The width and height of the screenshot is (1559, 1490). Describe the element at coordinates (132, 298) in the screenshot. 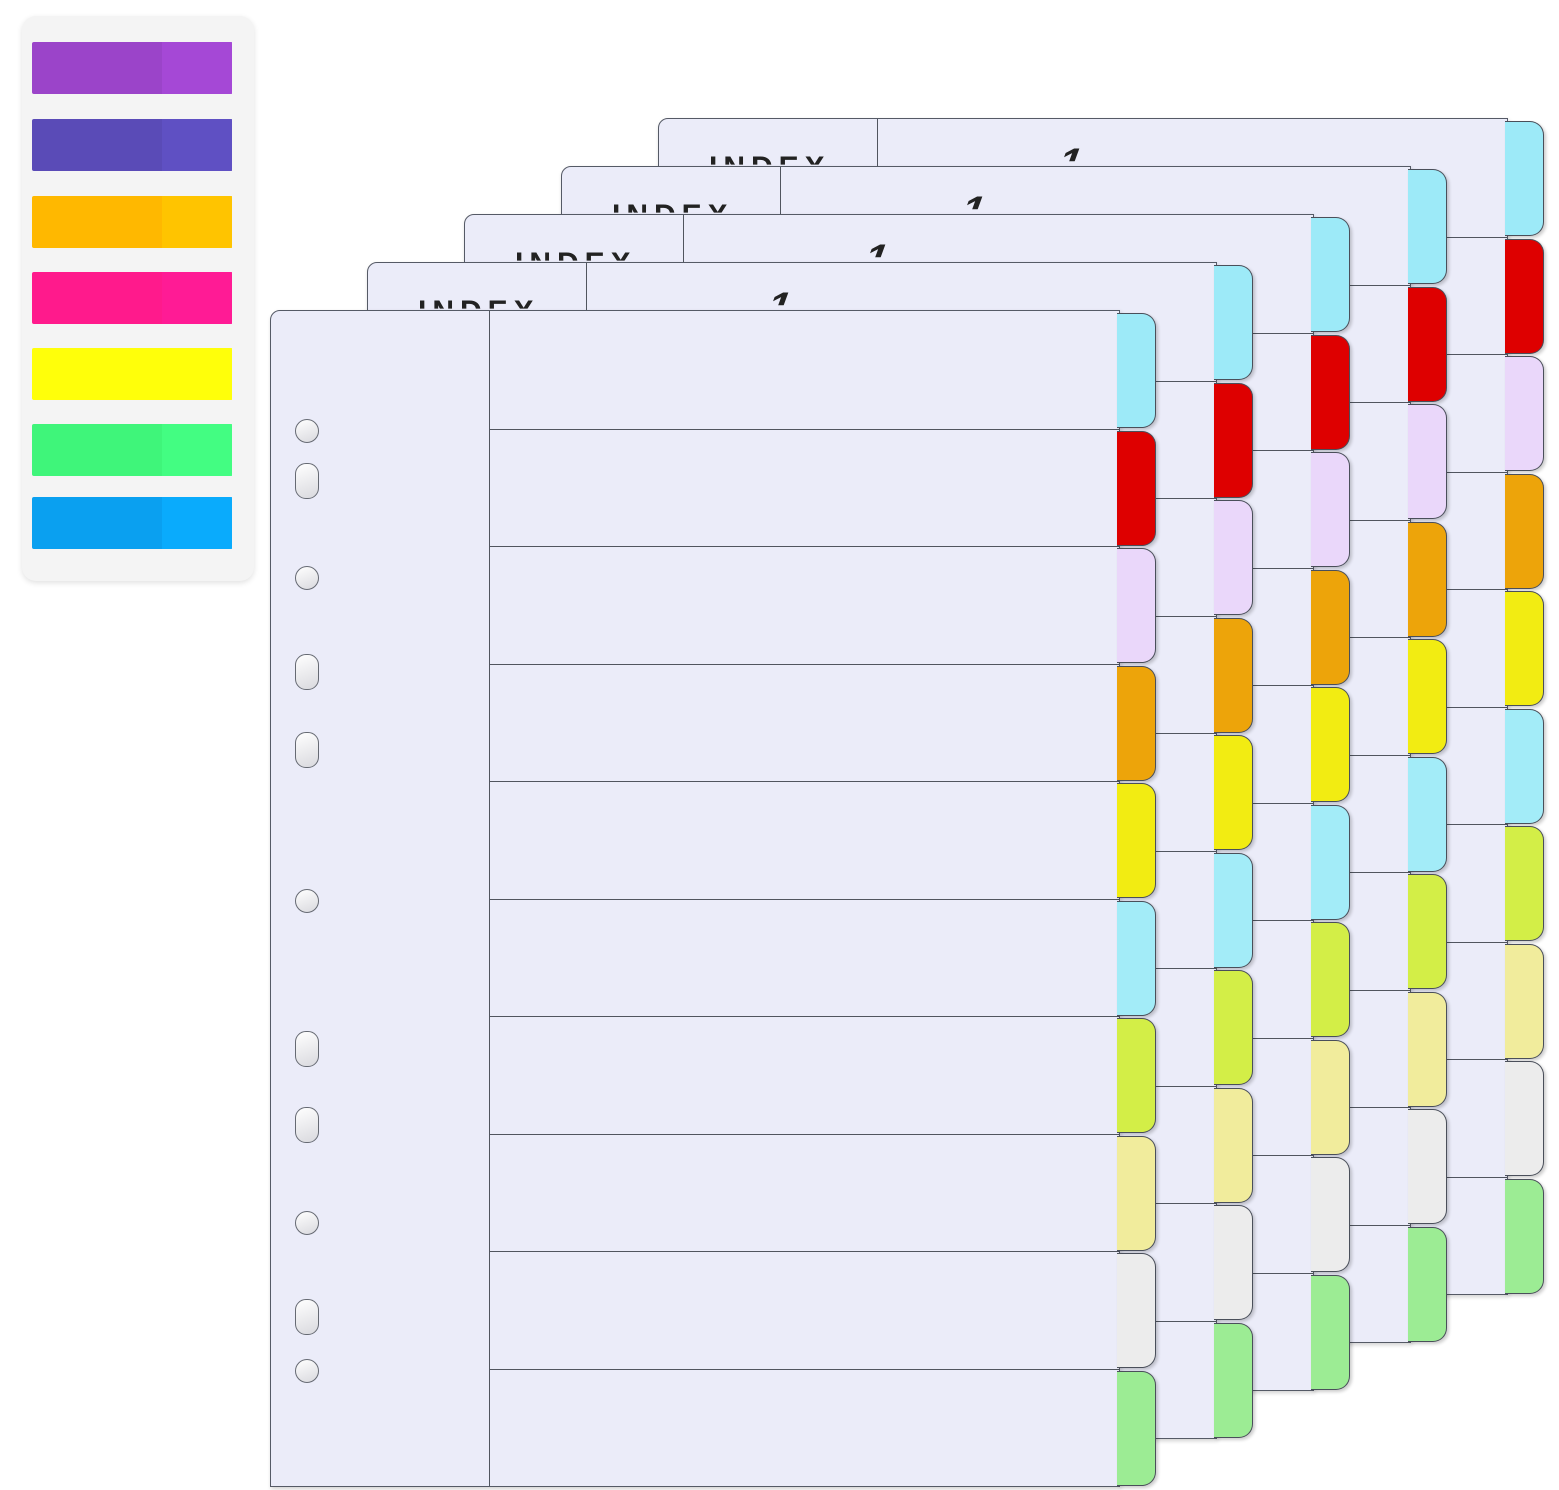

I see `sticky-flag-pink` at that location.